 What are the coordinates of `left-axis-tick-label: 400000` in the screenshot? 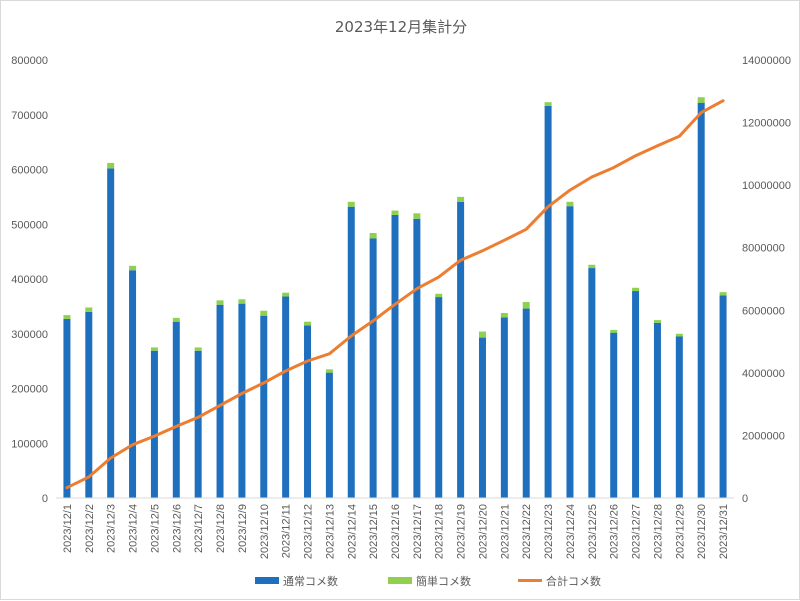 It's located at (29, 280).